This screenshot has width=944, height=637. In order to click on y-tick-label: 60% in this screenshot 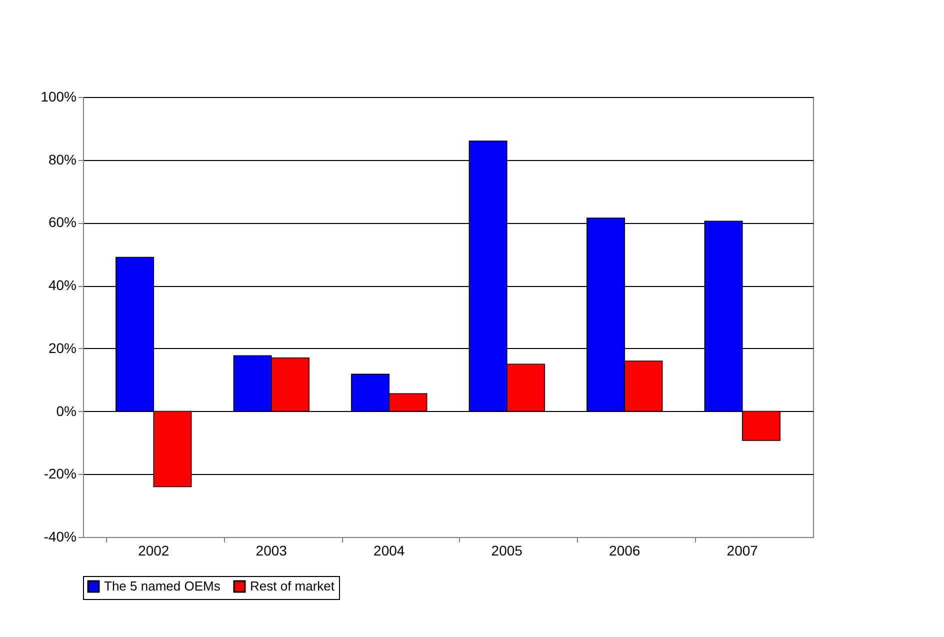, I will do `click(62, 222)`.